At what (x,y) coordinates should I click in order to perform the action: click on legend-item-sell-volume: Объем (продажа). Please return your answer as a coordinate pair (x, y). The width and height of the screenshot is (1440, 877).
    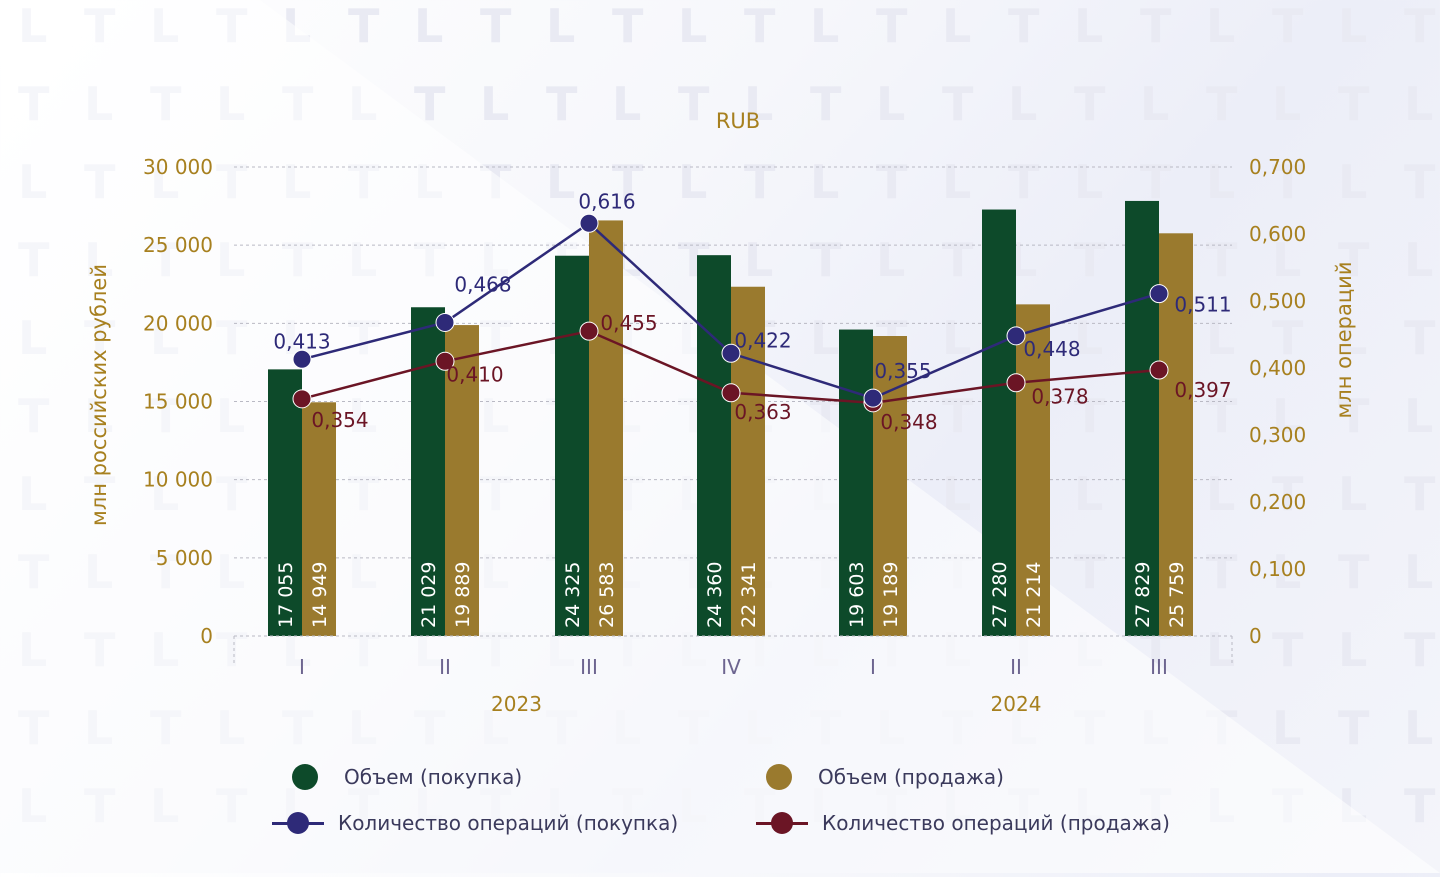
    Looking at the image, I should click on (878, 777).